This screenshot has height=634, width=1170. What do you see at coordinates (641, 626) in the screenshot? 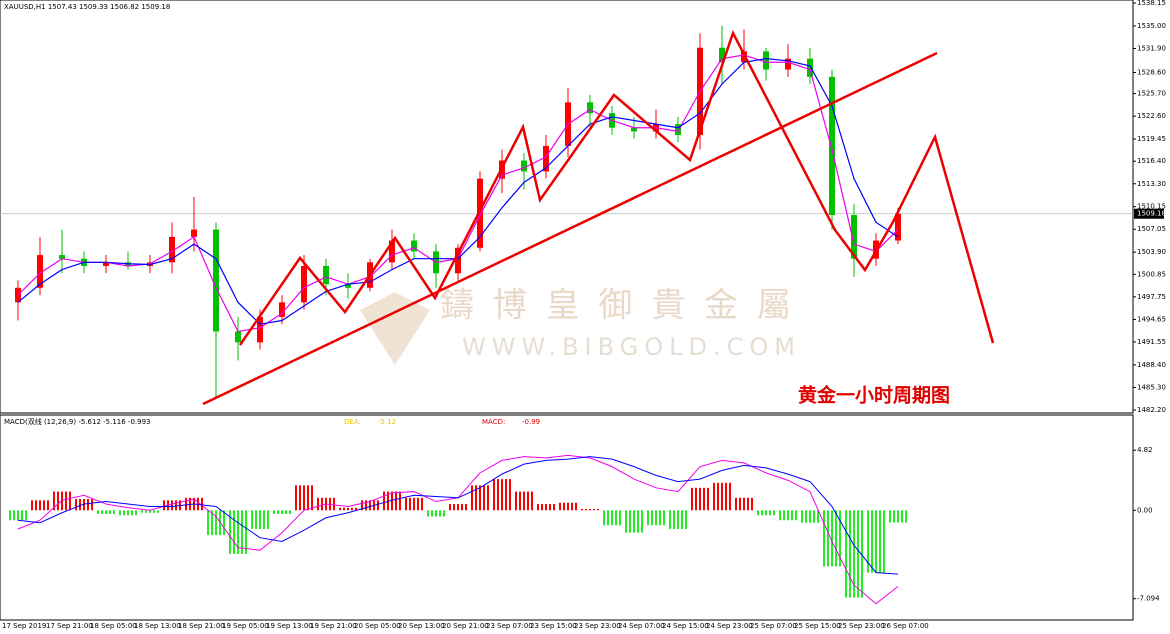
I see `x-tick-label: 24 Sep 07:00` at bounding box center [641, 626].